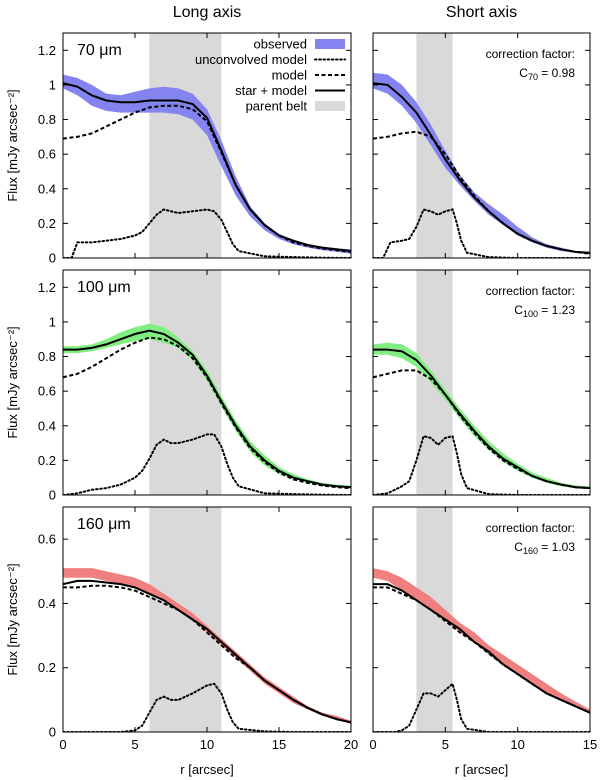 This screenshot has height=780, width=600. I want to click on panel-short-70: correction factor: C70 = 0.98, so click(481, 145).